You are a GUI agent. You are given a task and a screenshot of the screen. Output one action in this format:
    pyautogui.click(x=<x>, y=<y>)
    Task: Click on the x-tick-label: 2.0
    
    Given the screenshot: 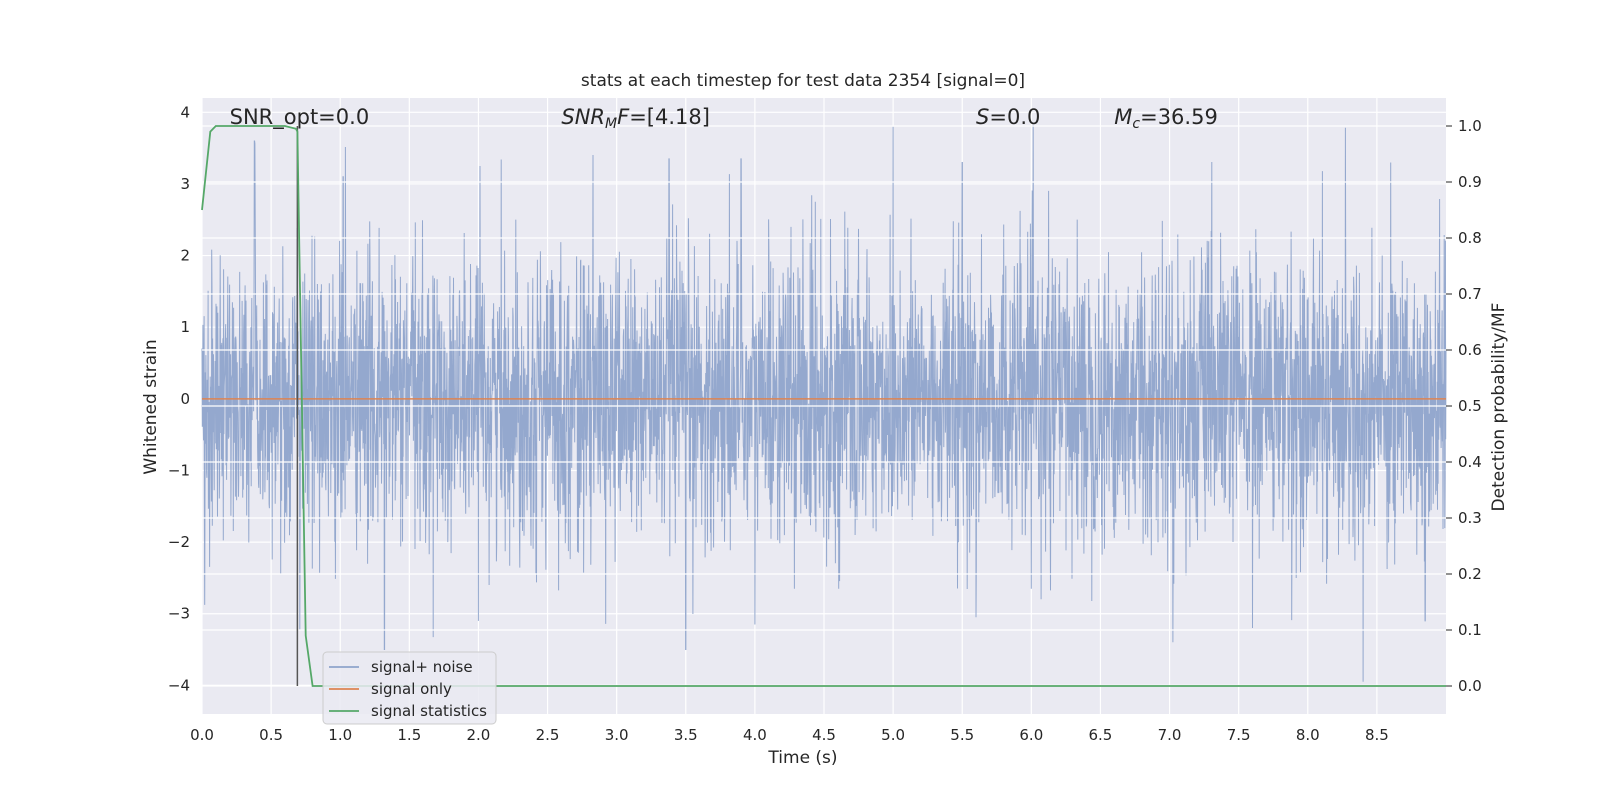 What is the action you would take?
    pyautogui.click(x=479, y=735)
    